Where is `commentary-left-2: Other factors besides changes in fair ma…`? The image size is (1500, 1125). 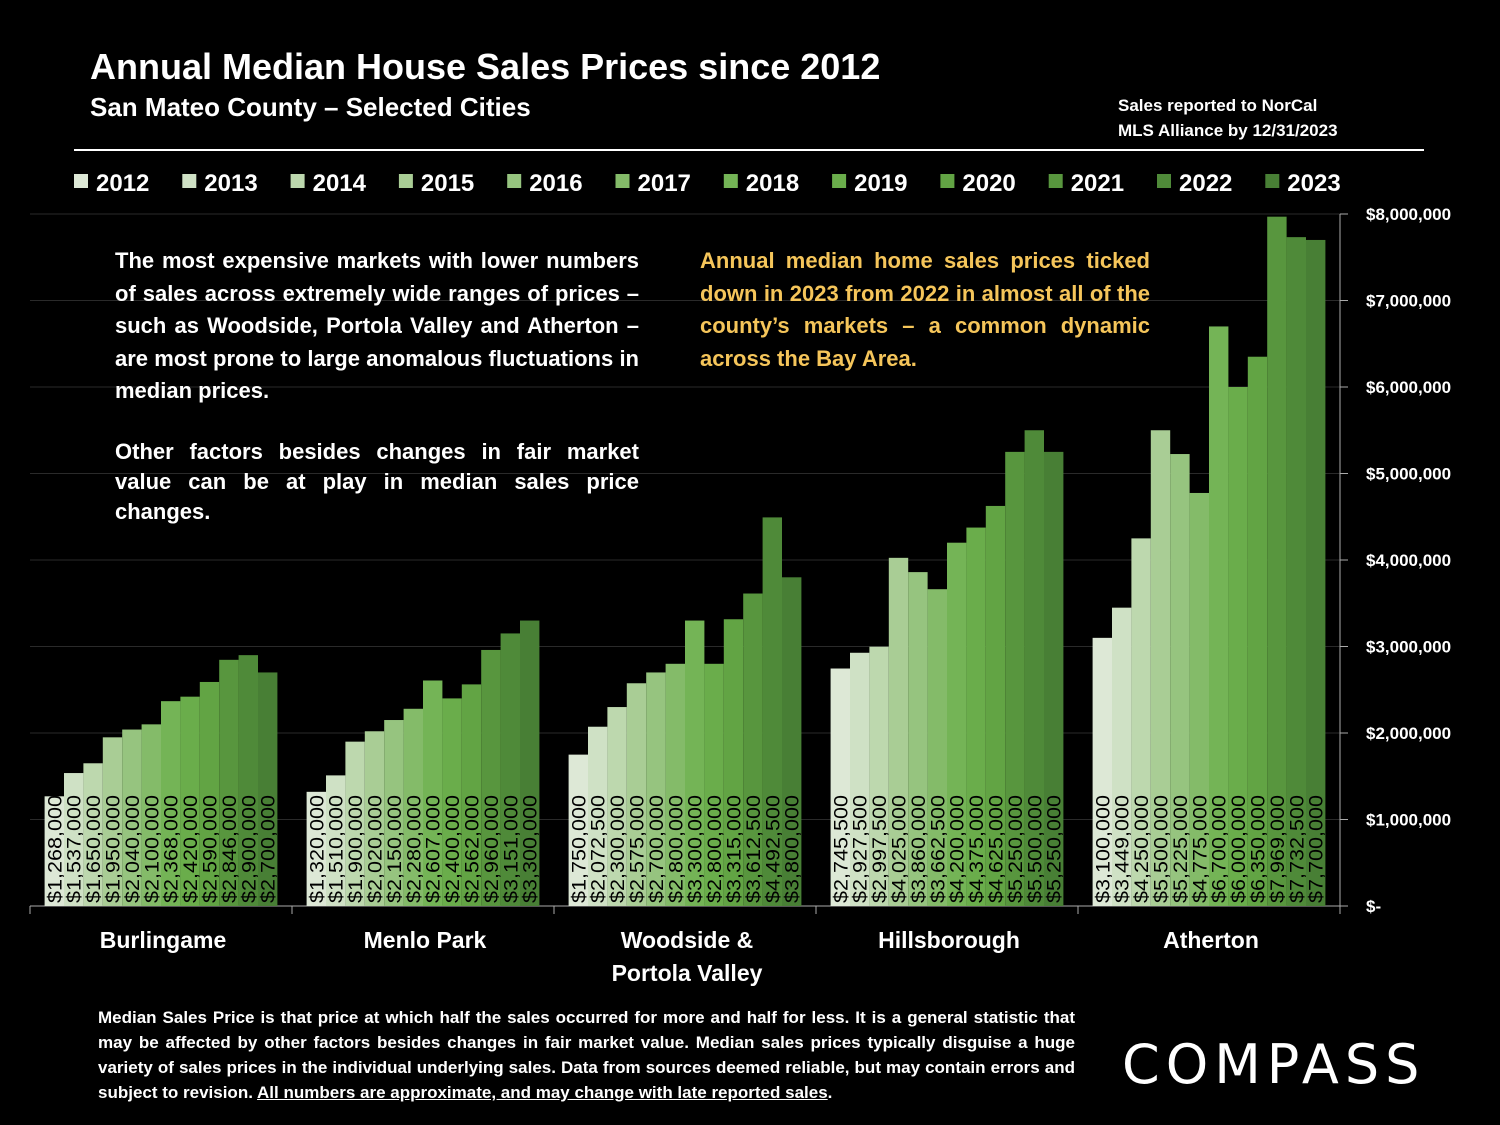
commentary-left-2: Other factors besides changes in fair ma… is located at coordinates (377, 481).